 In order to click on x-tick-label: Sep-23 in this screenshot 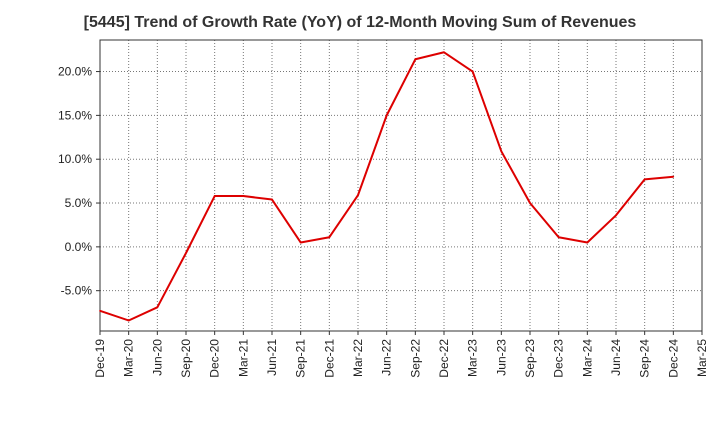, I will do `click(530, 358)`.